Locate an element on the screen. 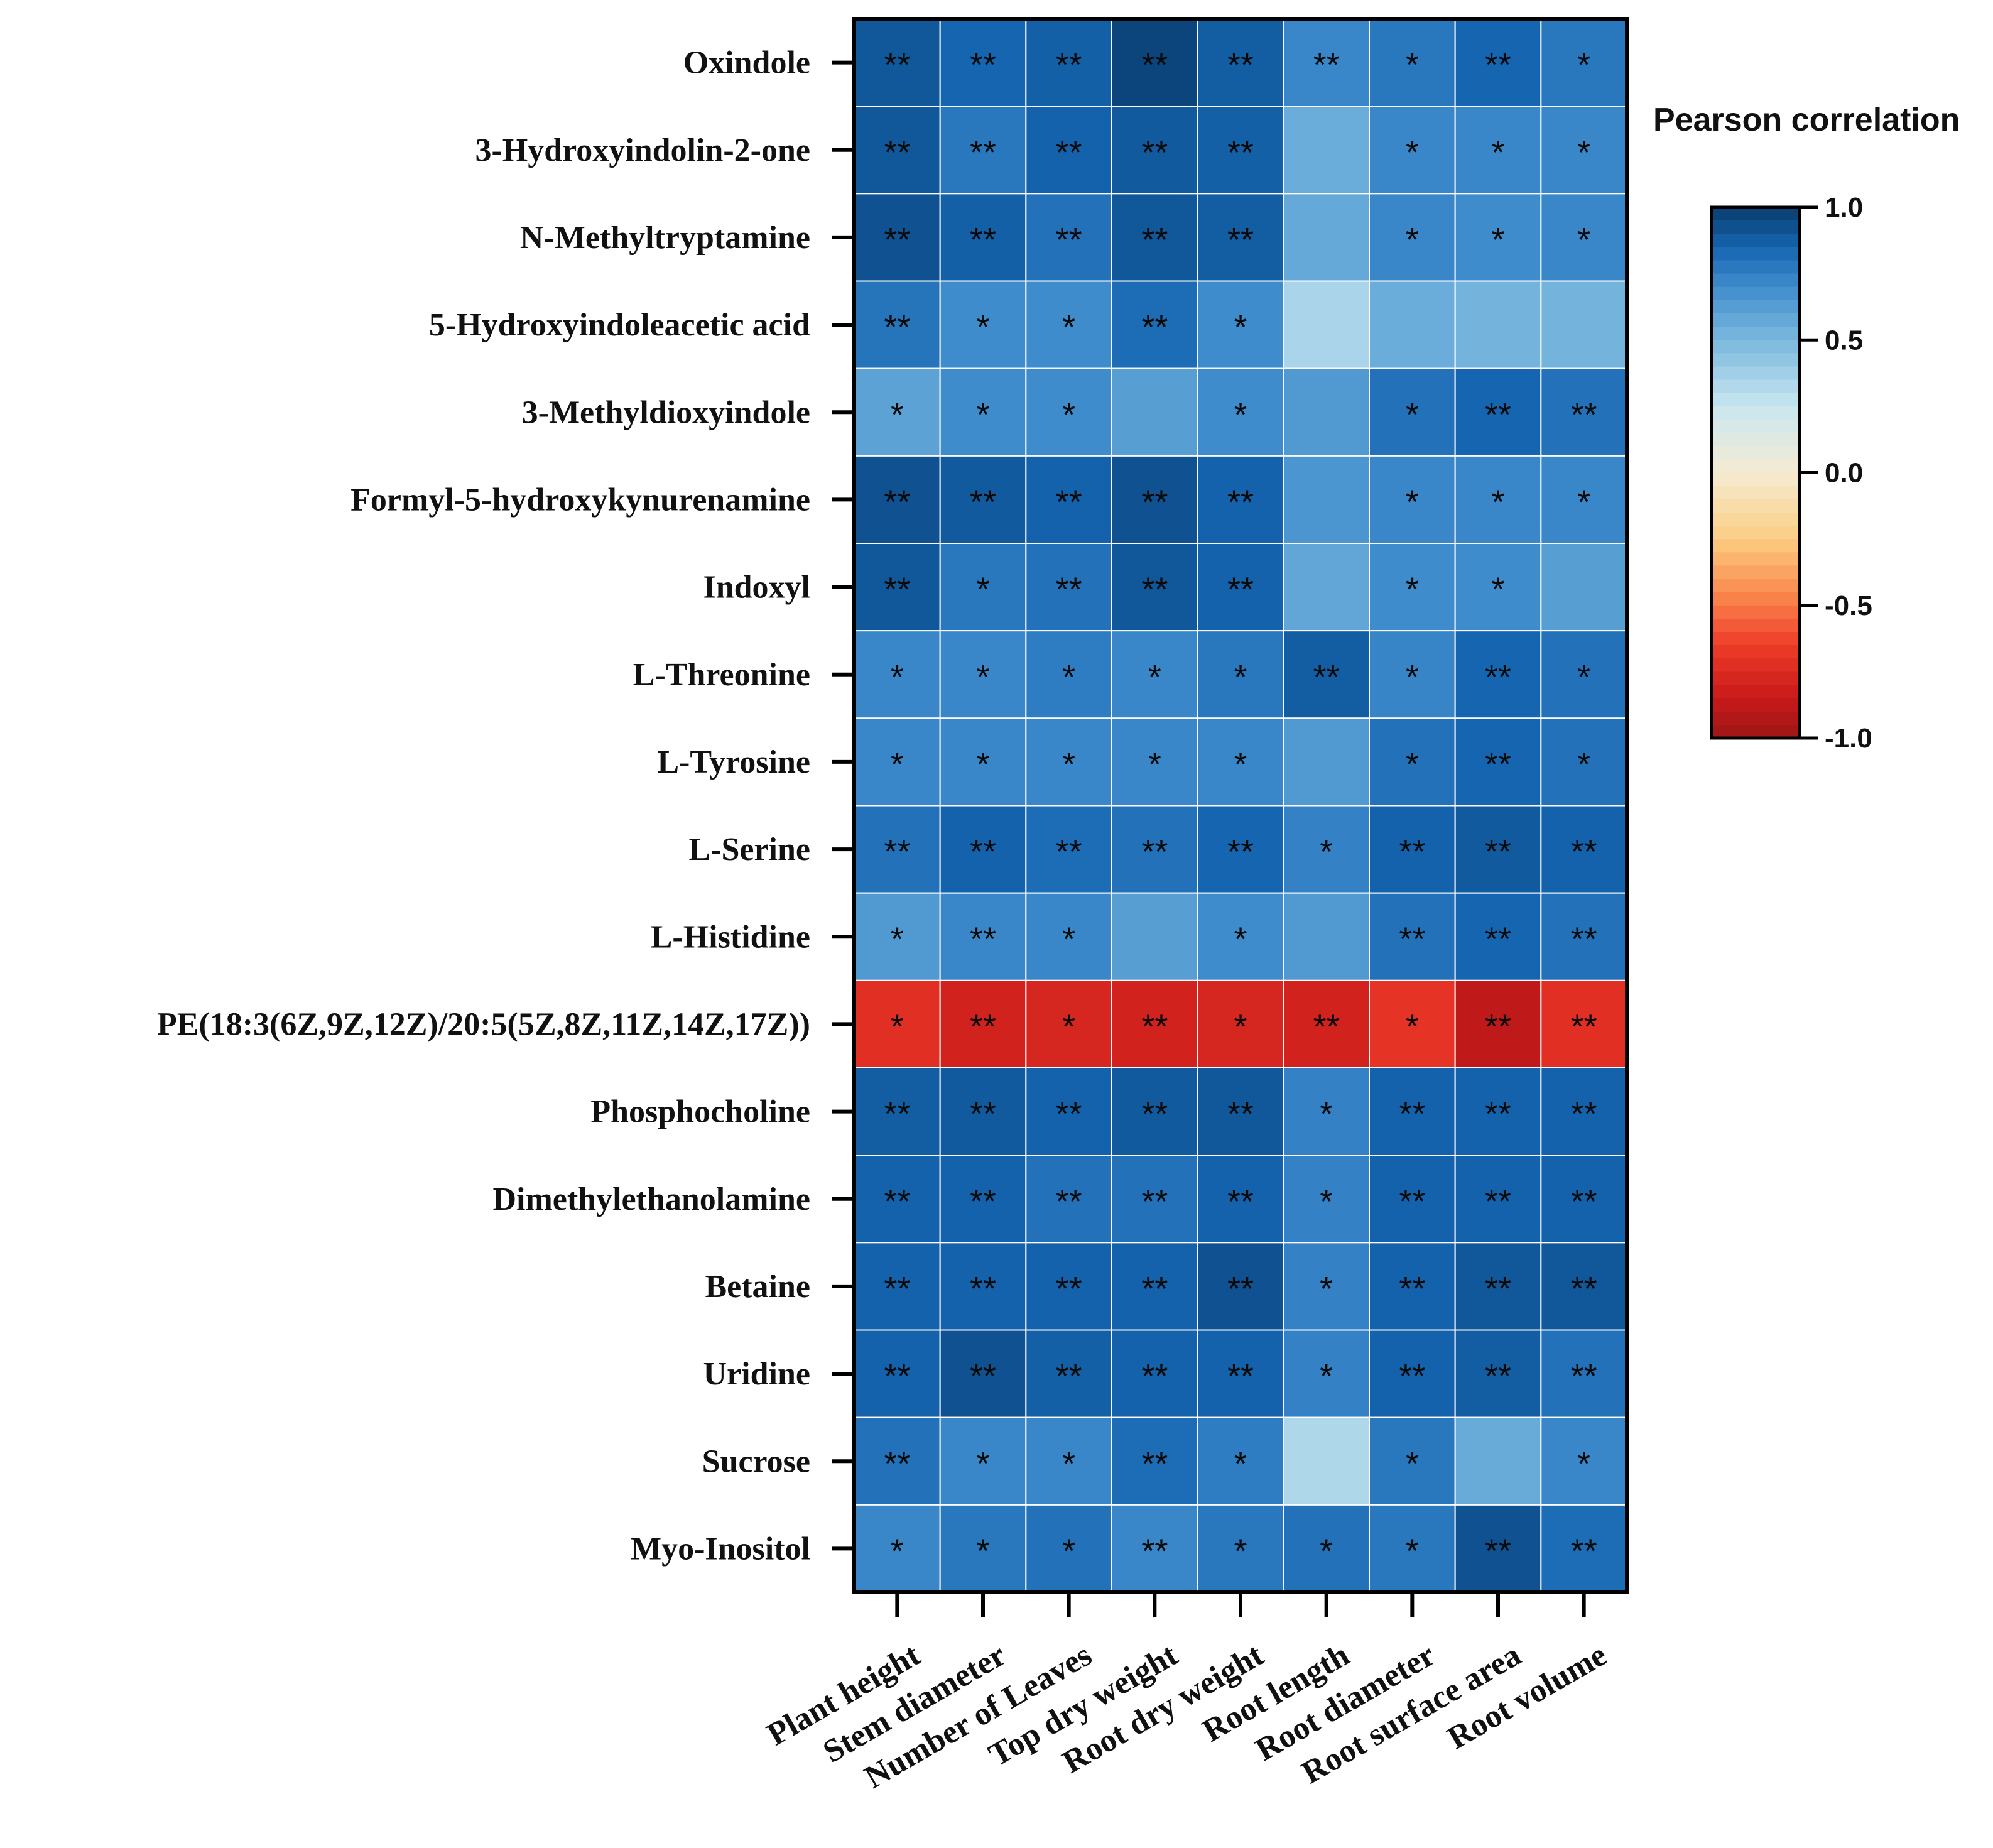 The height and width of the screenshot is (1848, 1993). legend-tick-label: 1.0 is located at coordinates (1844, 207).